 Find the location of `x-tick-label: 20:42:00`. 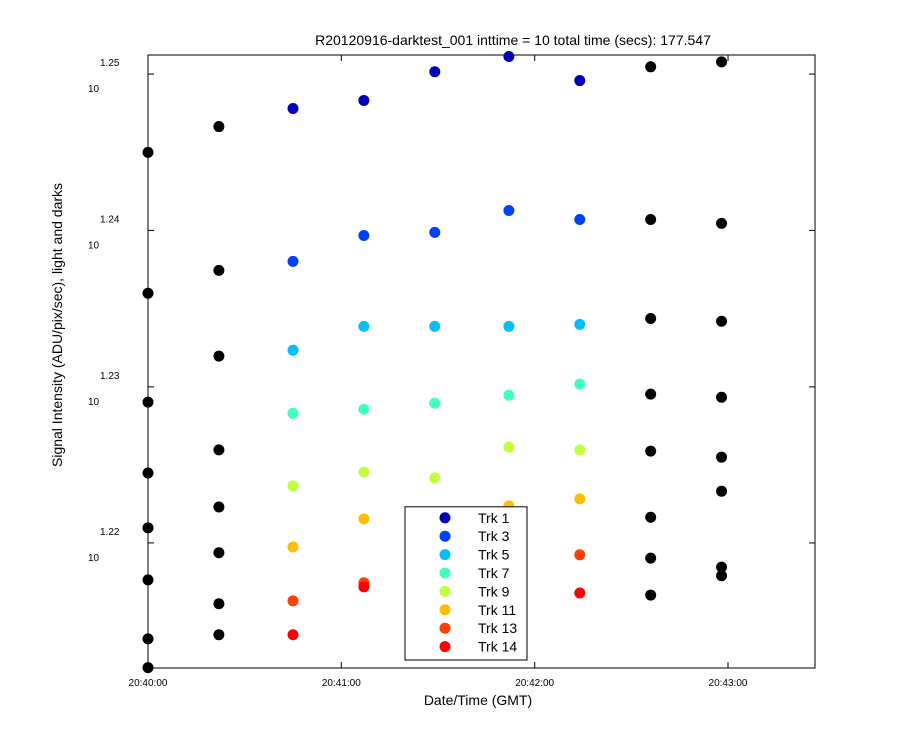

x-tick-label: 20:42:00 is located at coordinates (534, 683).